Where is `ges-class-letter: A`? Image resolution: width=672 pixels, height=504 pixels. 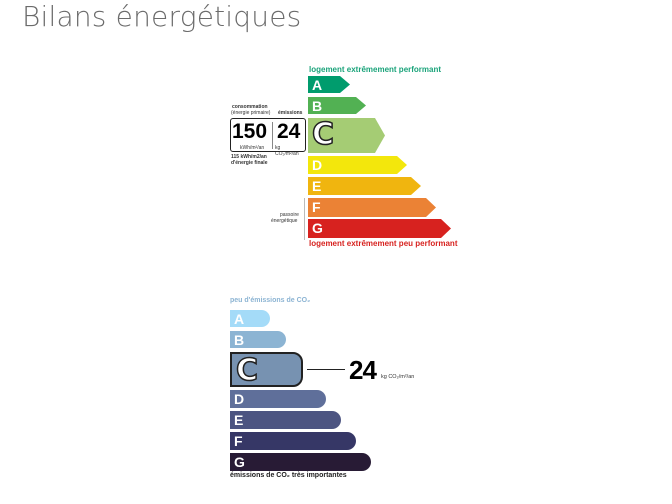
ges-class-letter: A is located at coordinates (239, 319).